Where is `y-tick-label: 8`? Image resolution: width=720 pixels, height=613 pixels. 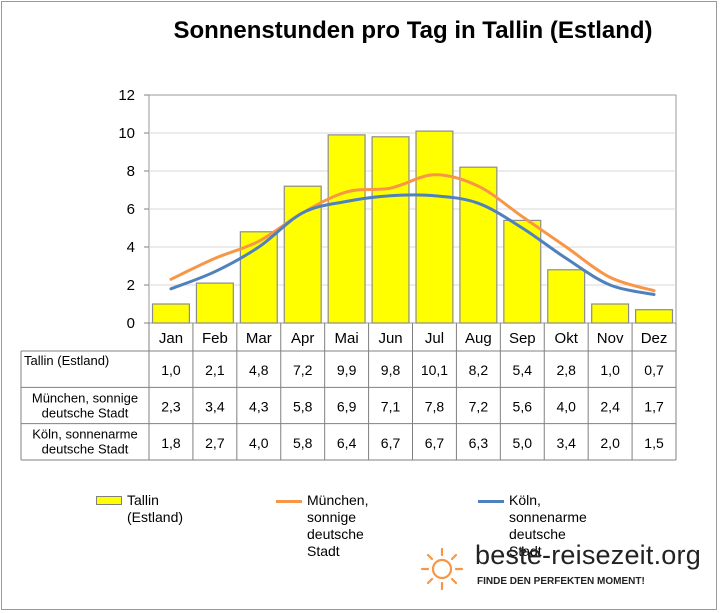
y-tick-label: 8 is located at coordinates (131, 171).